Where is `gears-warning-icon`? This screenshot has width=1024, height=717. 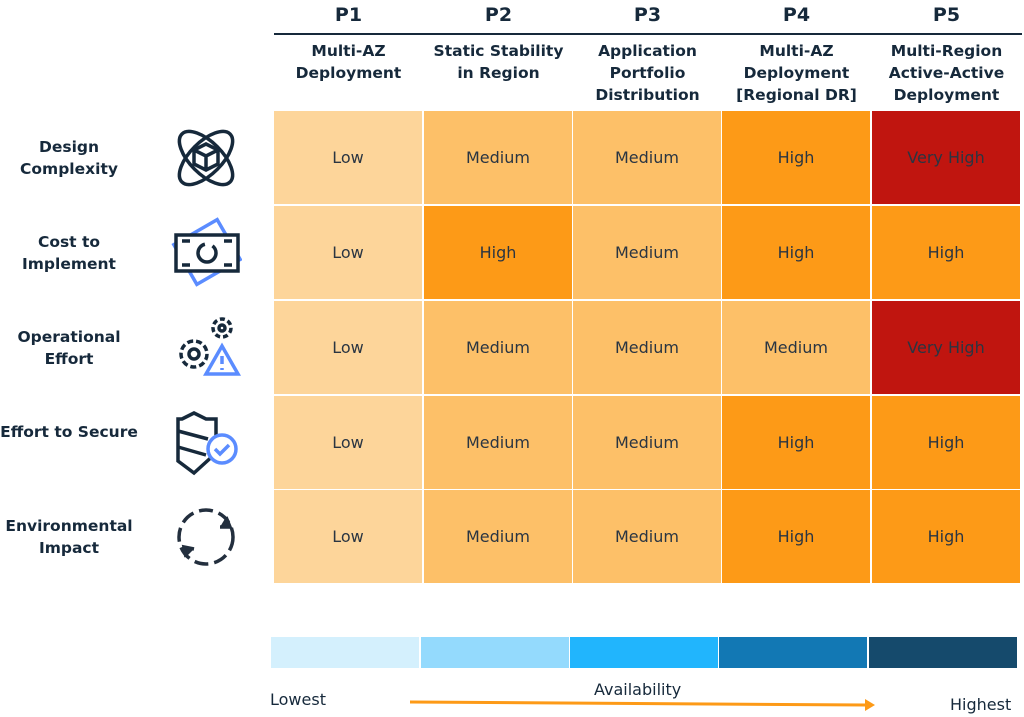 gears-warning-icon is located at coordinates (206, 348).